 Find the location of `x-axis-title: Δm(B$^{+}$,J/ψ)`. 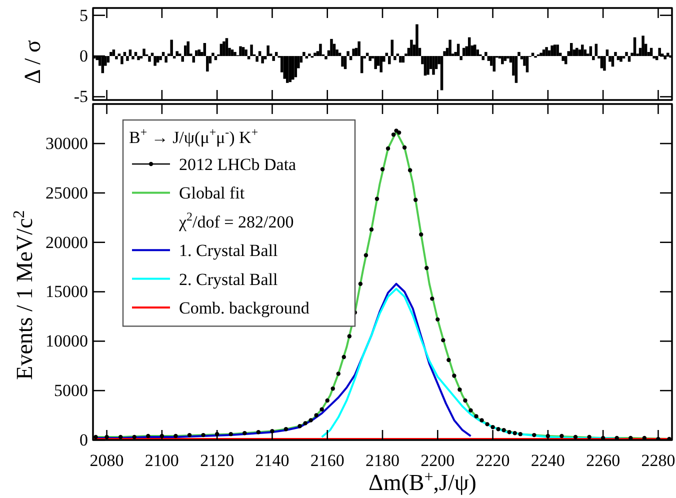

x-axis-title: Δm(B$^{+}$,J/ψ) is located at coordinates (422, 481).